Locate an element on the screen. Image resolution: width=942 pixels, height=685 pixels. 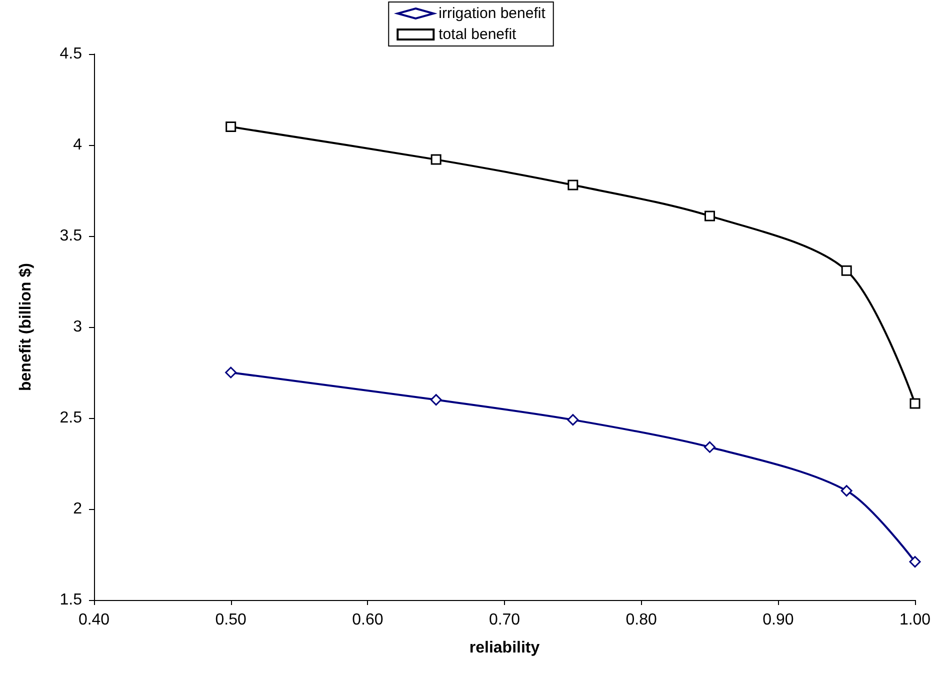
y-tick-label: 3 is located at coordinates (77, 327).